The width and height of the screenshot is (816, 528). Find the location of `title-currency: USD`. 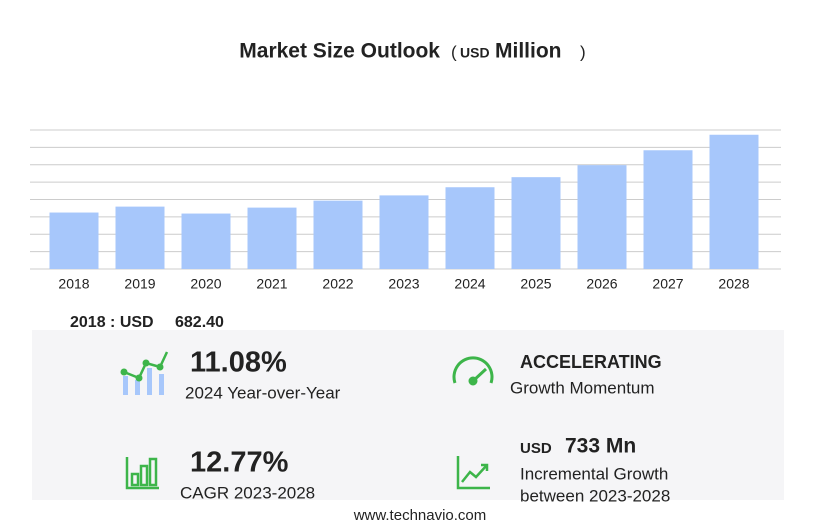

title-currency: USD is located at coordinates (475, 53).